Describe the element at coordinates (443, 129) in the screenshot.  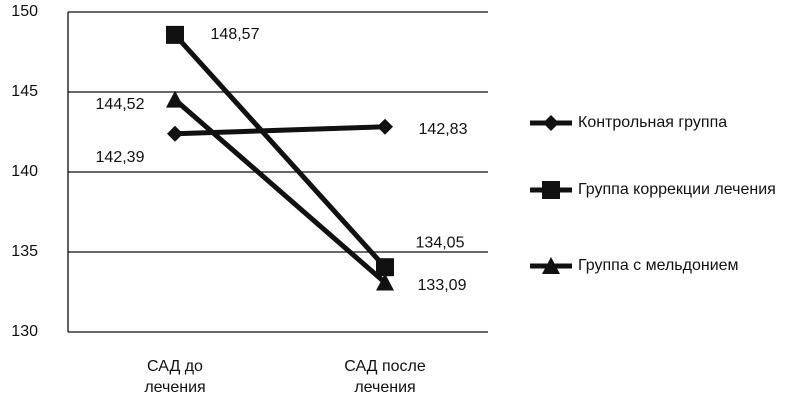
I see `value-label: 142,83` at that location.